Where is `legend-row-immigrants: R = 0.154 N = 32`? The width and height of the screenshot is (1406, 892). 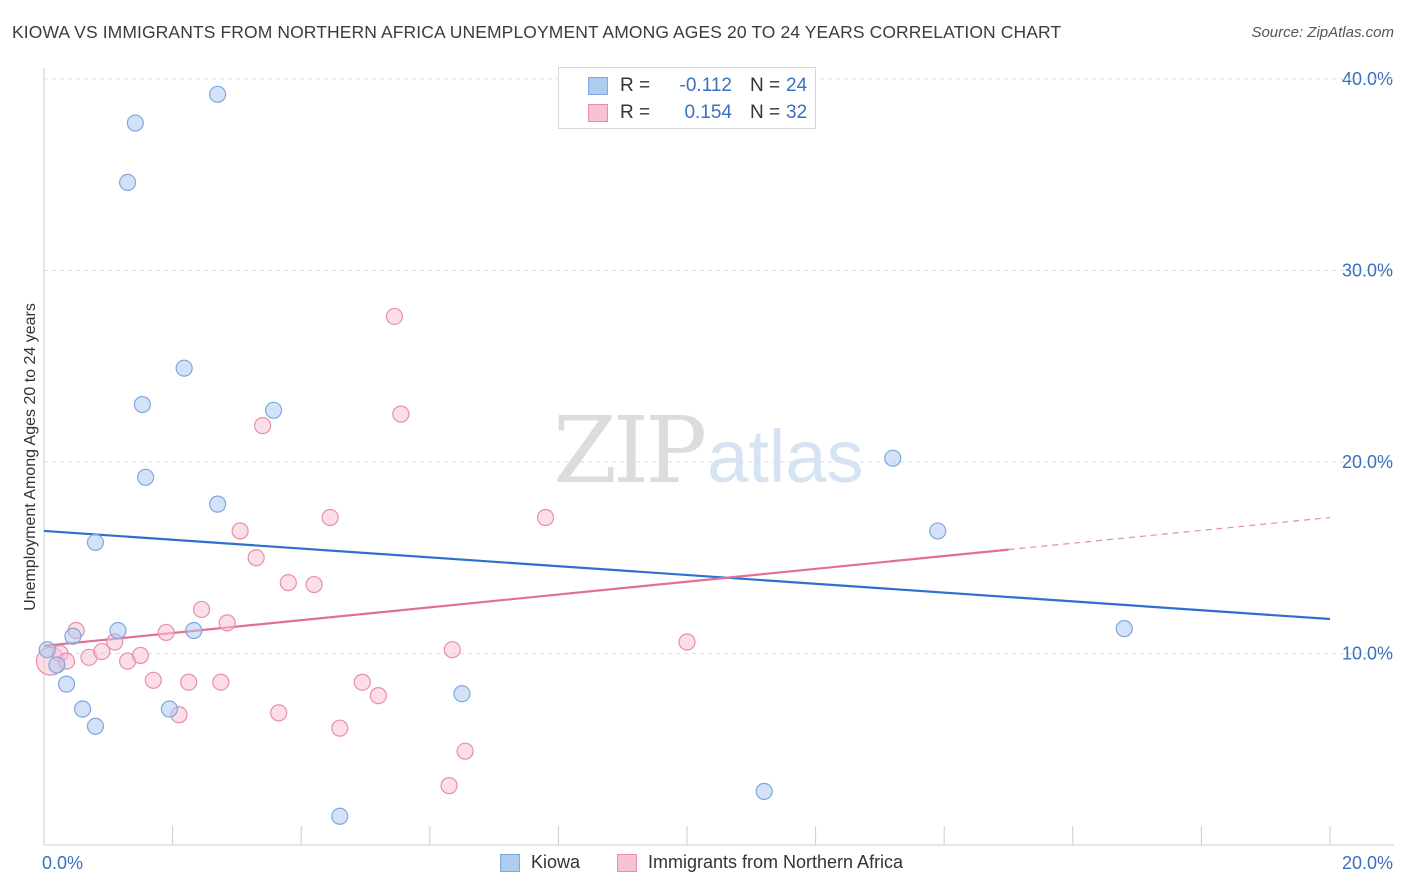
legend-row-immigrants: R = 0.154 N = 32 is located at coordinates (683, 113).